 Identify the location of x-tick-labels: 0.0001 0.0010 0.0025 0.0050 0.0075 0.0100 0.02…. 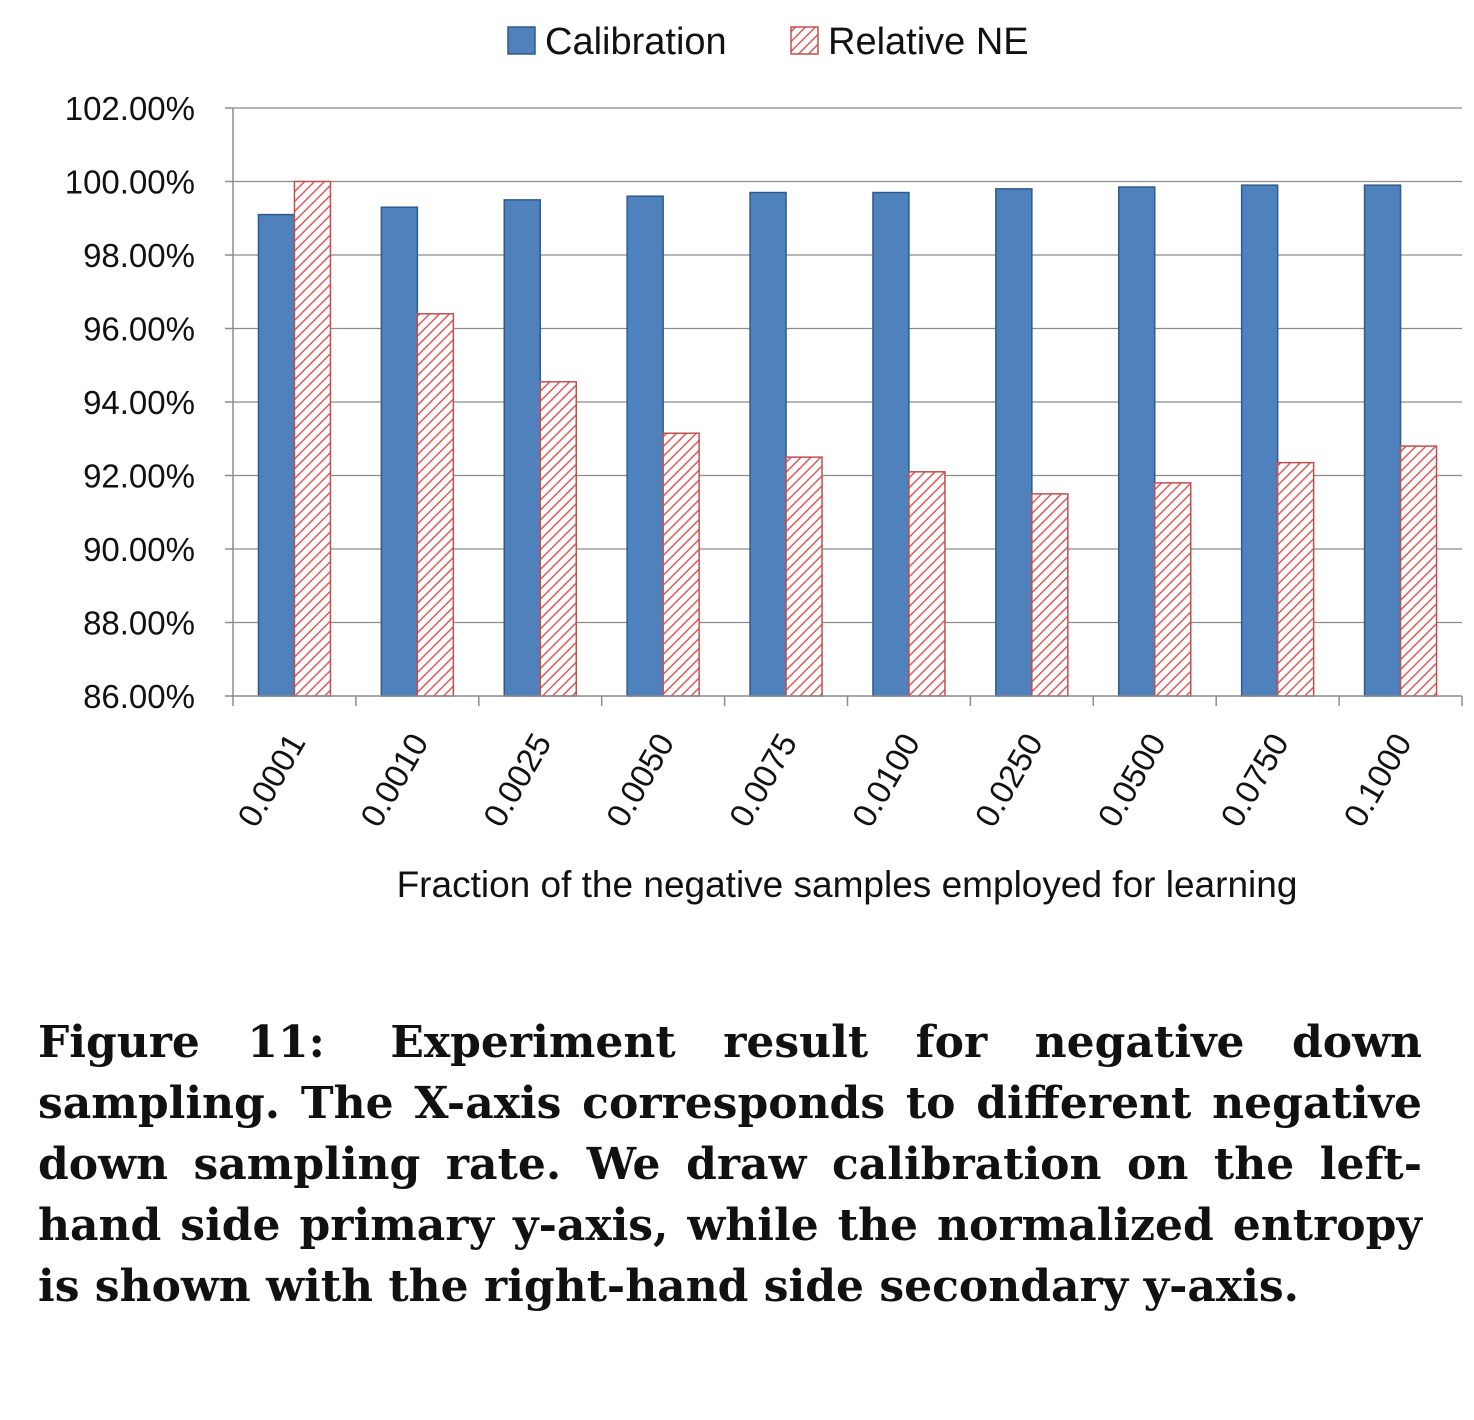
(824, 780).